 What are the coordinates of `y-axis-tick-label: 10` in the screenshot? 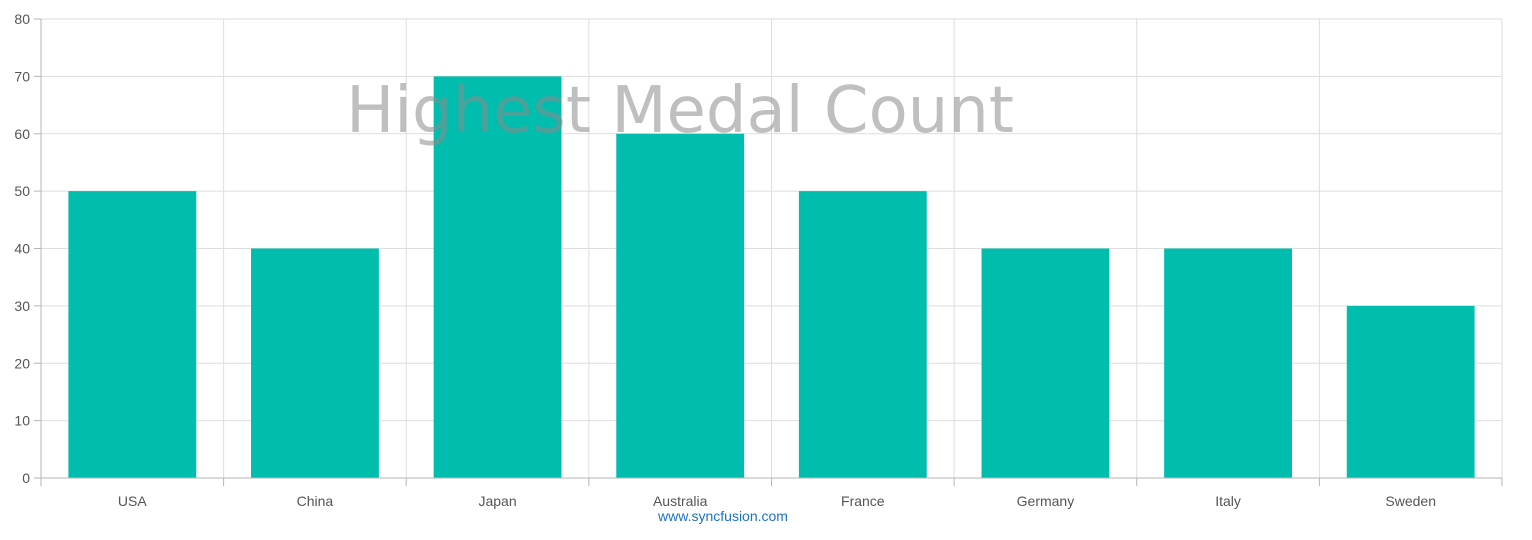 It's located at (22, 421).